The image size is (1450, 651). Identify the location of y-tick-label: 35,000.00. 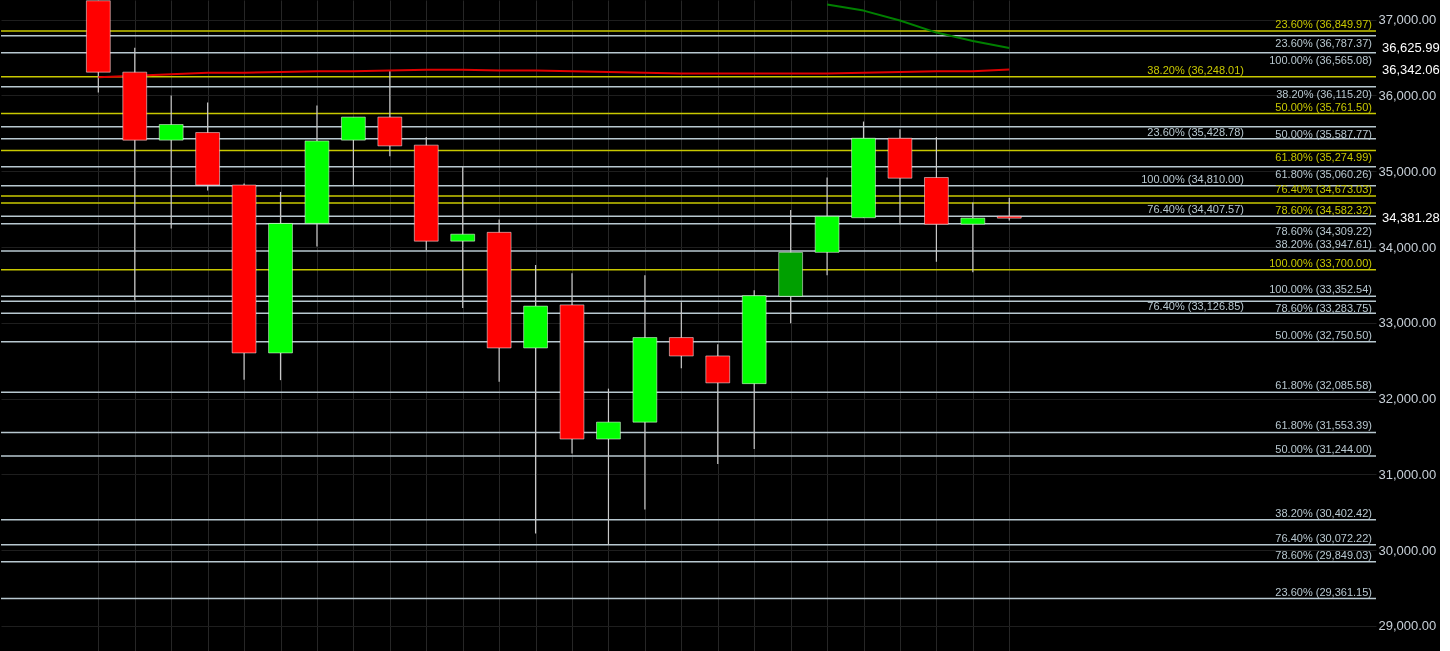
(1407, 171).